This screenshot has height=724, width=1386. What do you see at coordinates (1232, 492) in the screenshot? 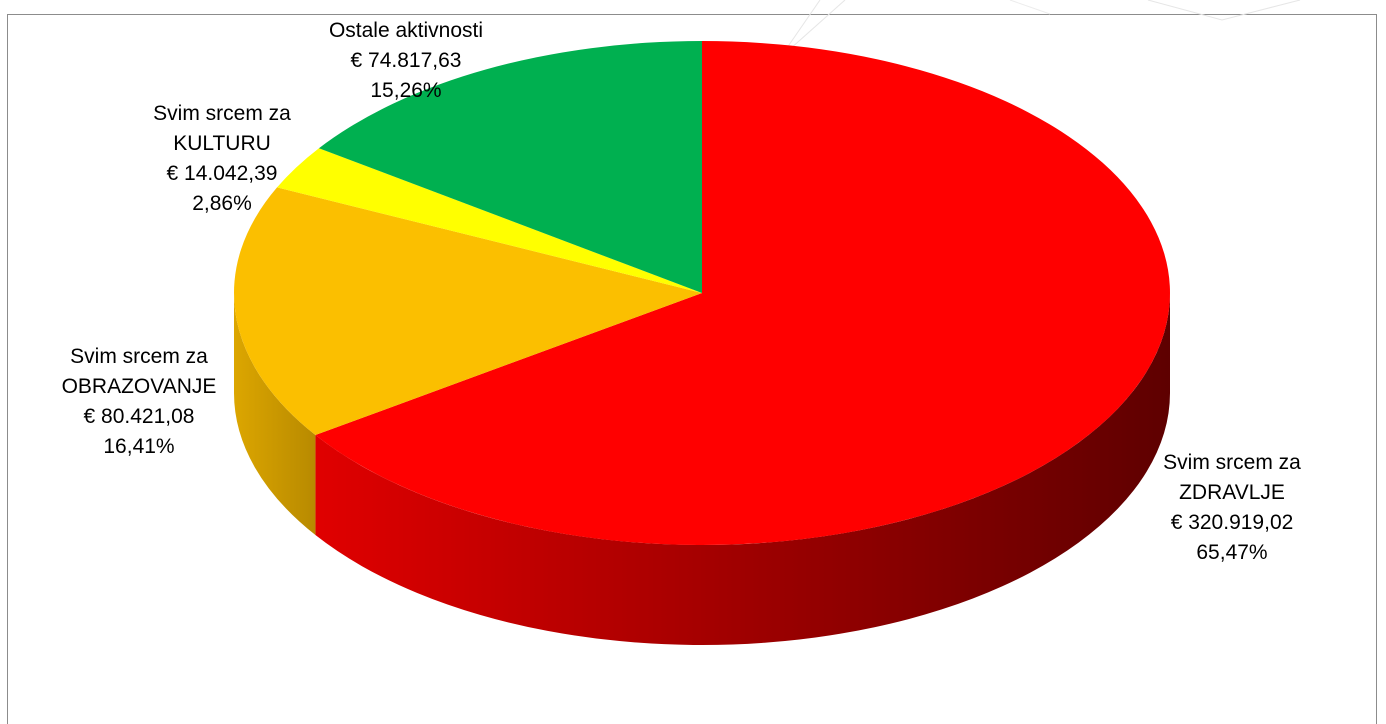
I see `data-label-line: ZDRAVLJE` at bounding box center [1232, 492].